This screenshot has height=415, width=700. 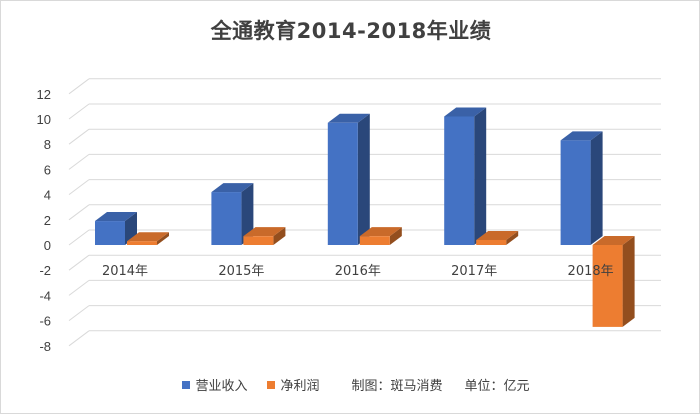 I want to click on bar-profit-2015, so click(x=264, y=236).